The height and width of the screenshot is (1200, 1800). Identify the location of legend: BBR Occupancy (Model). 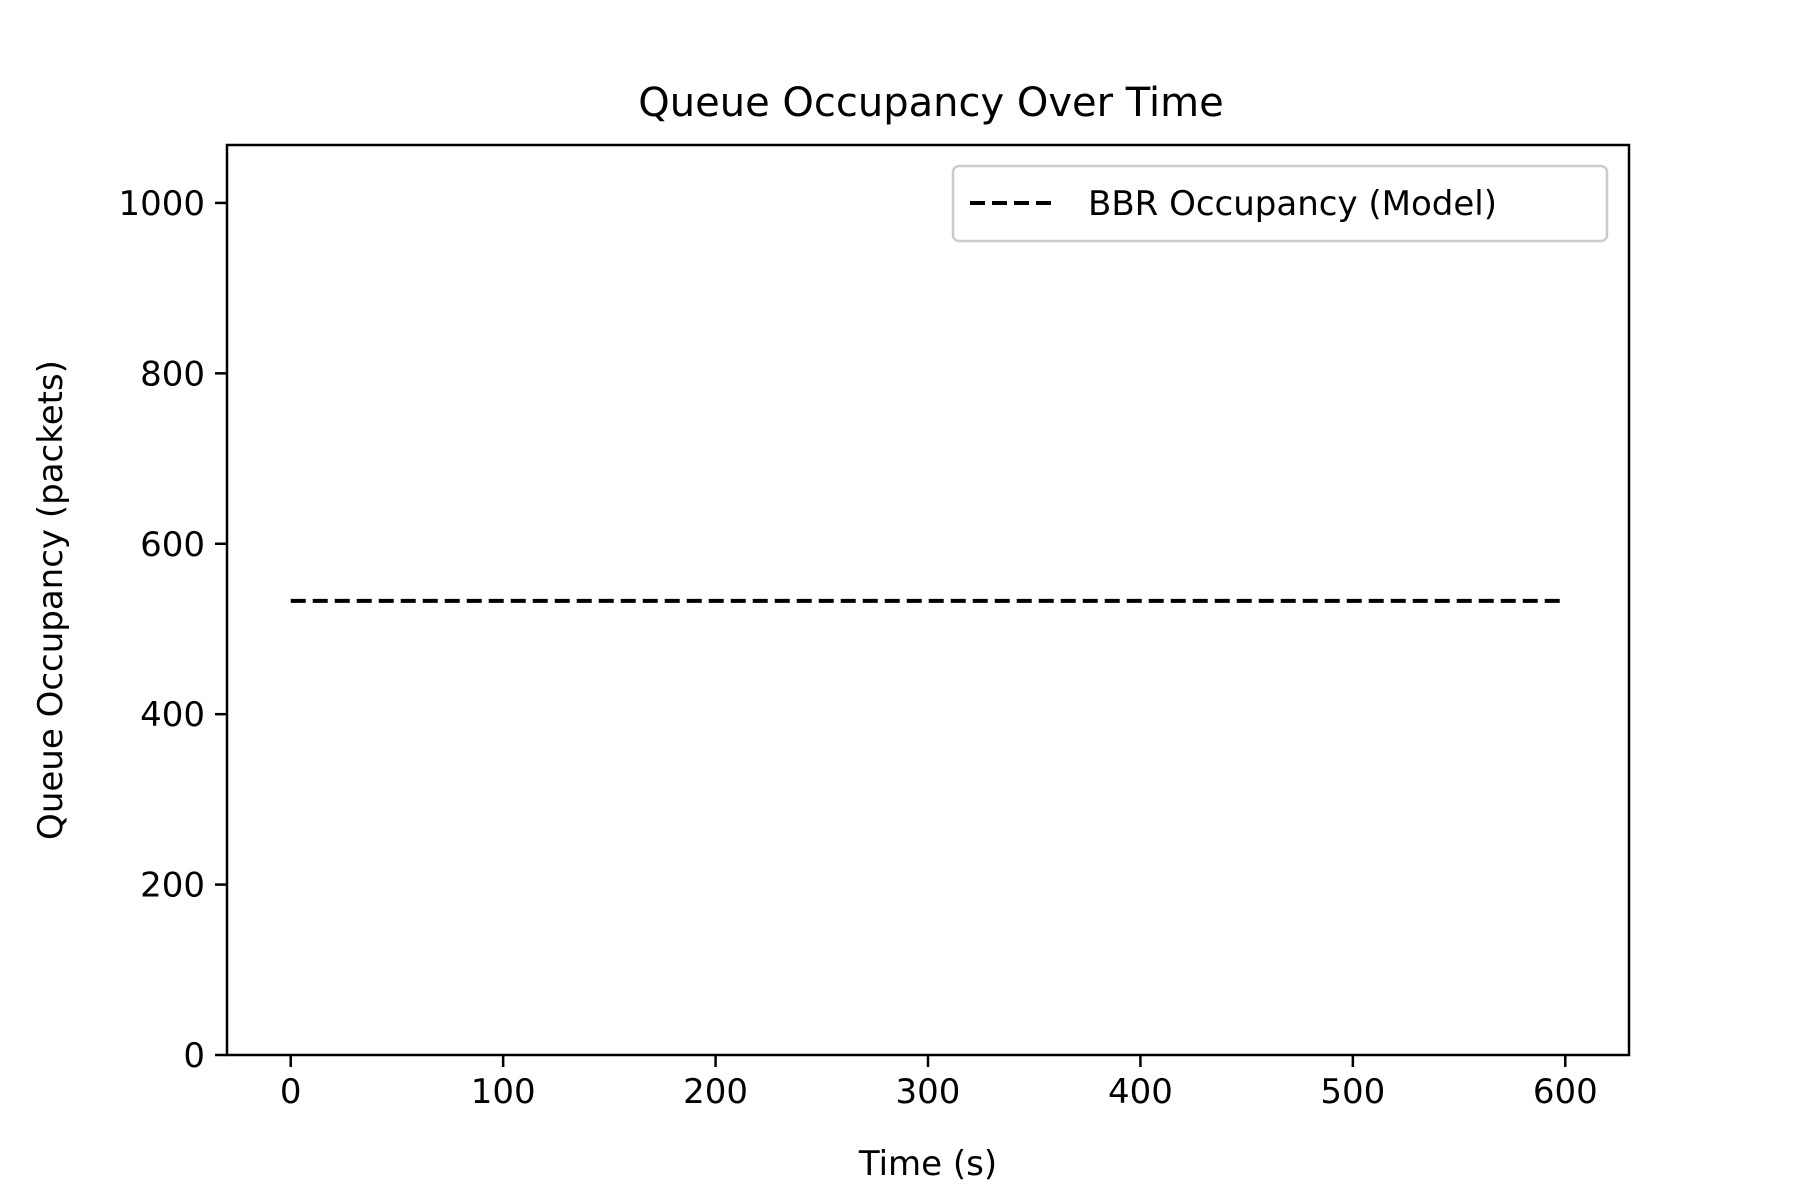
(1280, 203).